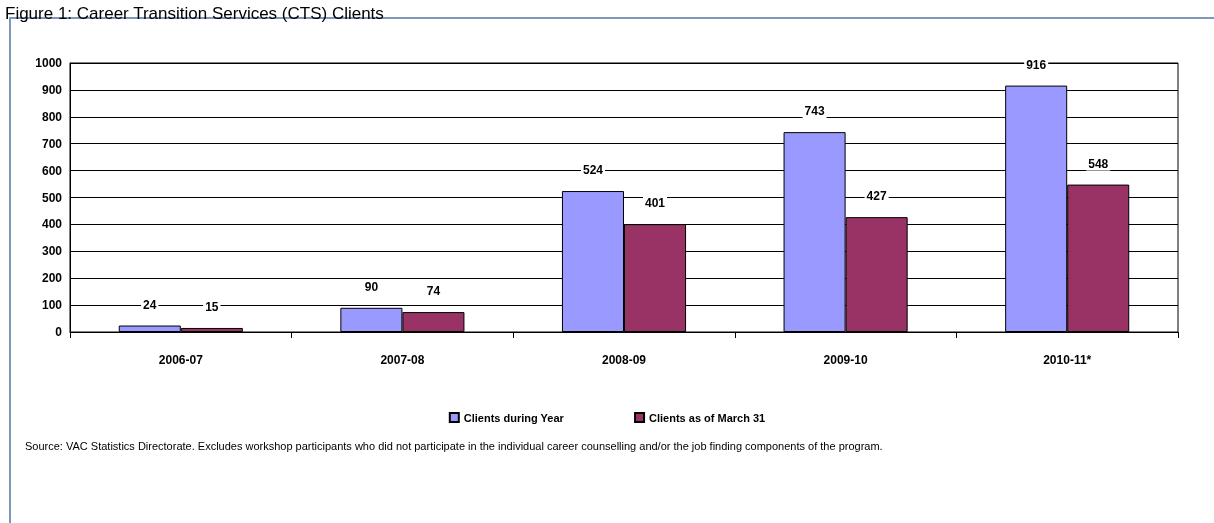 This screenshot has width=1214, height=523. Describe the element at coordinates (52, 278) in the screenshot. I see `y-tick-label: 200` at that location.